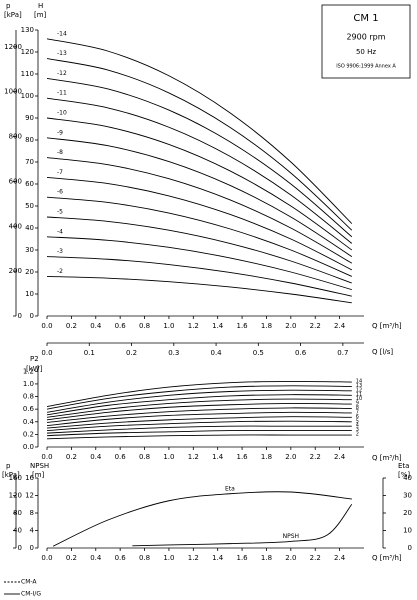 This screenshot has width=417, height=600. Describe the element at coordinates (15, 478) in the screenshot. I see `y2-tick-label: 160` at that location.